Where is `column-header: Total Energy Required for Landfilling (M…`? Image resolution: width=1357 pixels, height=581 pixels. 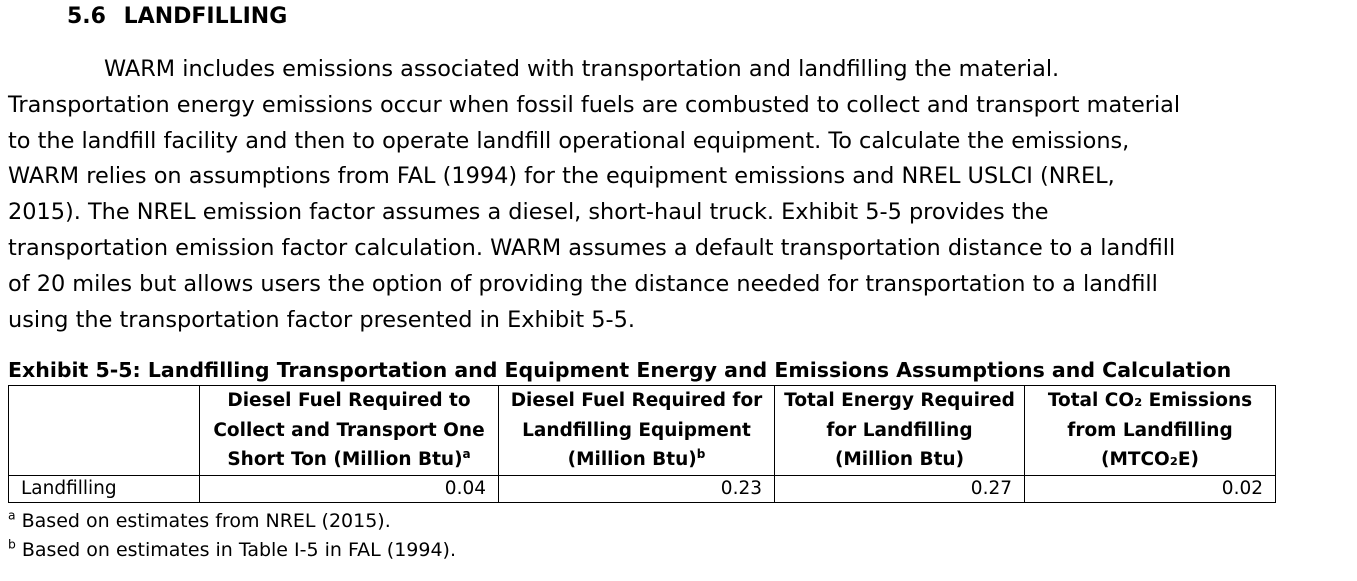 column-header: Total Energy Required for Landfilling (M… is located at coordinates (899, 430).